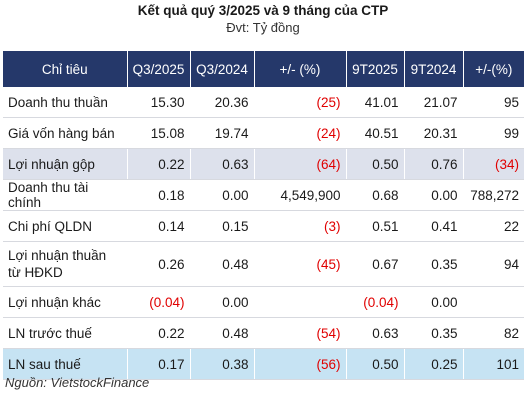 The height and width of the screenshot is (400, 526). Describe the element at coordinates (65, 133) in the screenshot. I see `row-label: Giá vốn hàng bán` at that location.